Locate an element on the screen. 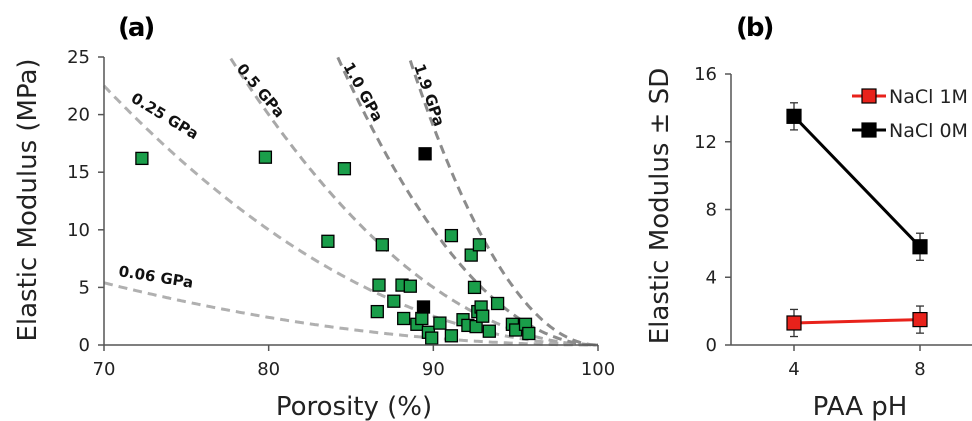  x-tick-label: 100 is located at coordinates (598, 369).